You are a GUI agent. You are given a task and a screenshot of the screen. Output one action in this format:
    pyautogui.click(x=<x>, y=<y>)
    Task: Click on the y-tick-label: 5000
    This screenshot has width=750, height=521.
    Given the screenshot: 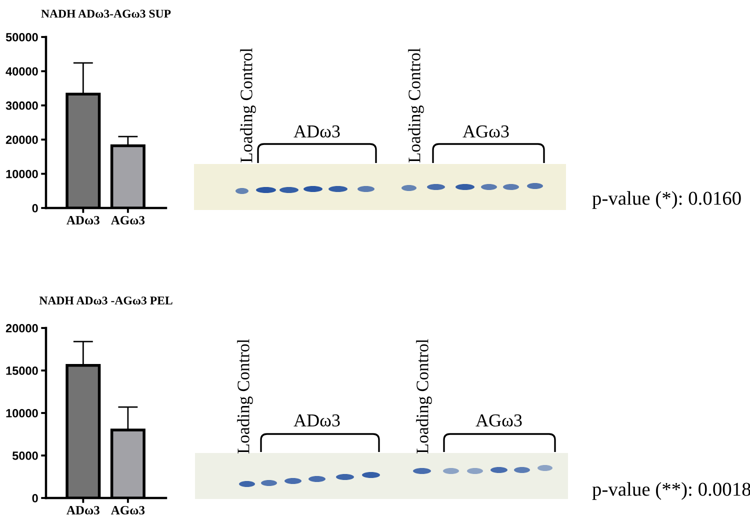 What is the action you would take?
    pyautogui.click(x=25, y=456)
    